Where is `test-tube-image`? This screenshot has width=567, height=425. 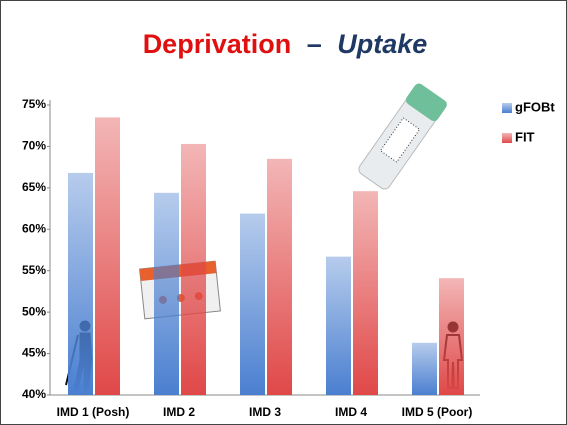
test-tube-image is located at coordinates (402, 136).